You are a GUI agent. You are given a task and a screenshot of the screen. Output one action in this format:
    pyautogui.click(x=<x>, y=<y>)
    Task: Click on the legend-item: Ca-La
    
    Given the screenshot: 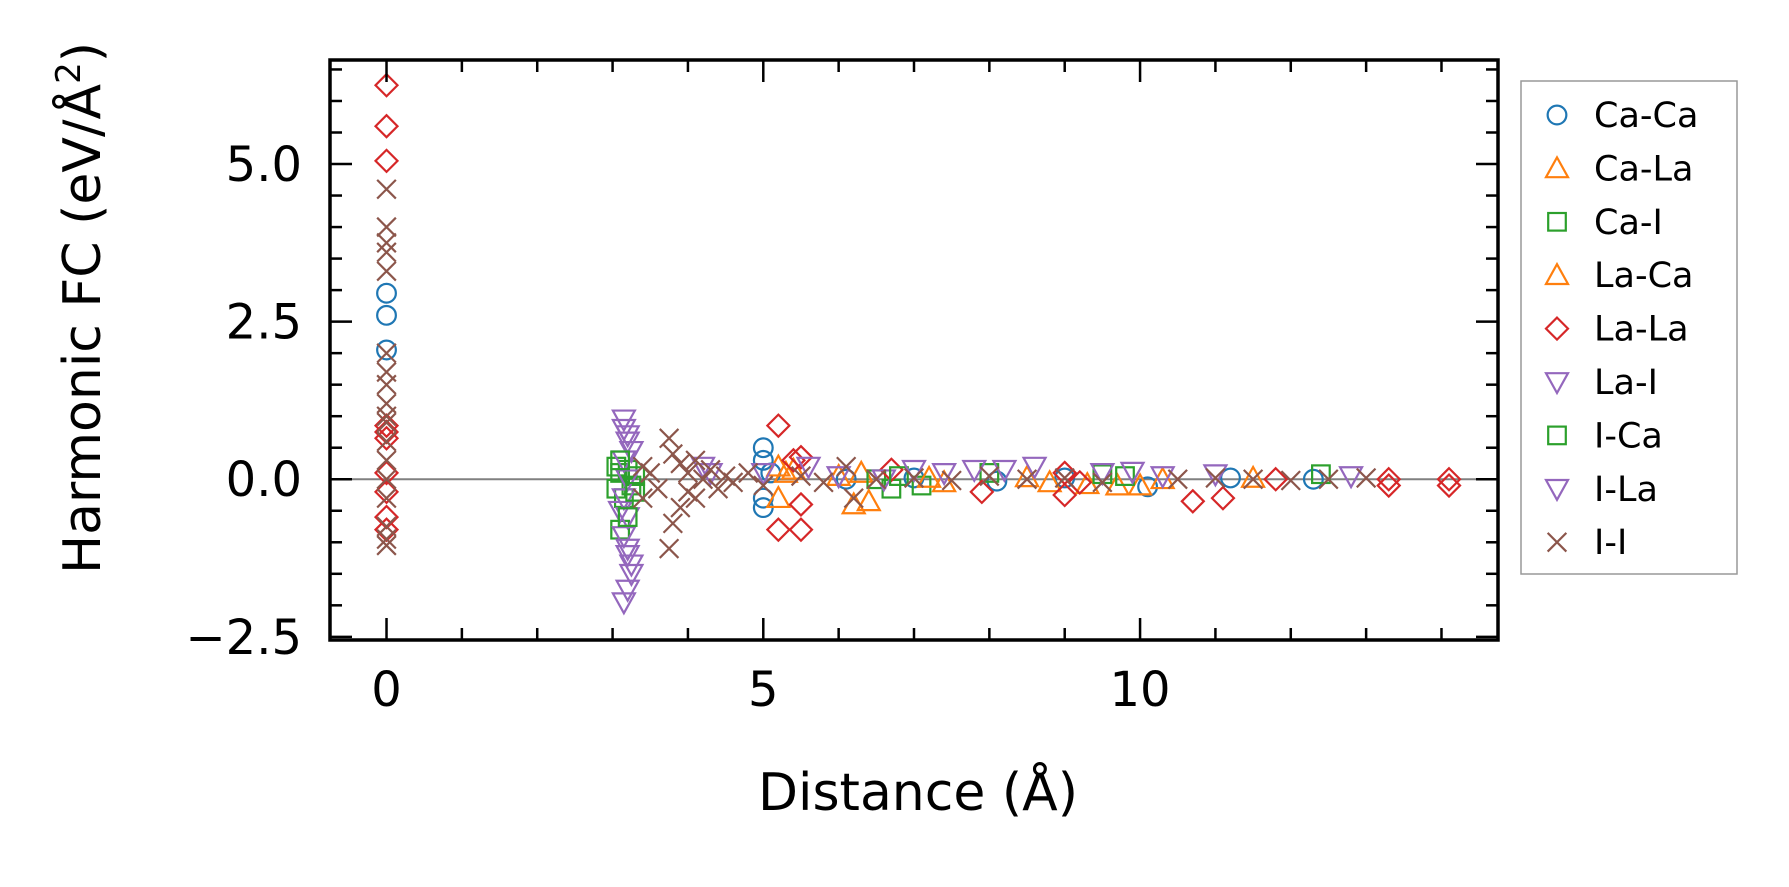 What is the action you would take?
    pyautogui.click(x=1618, y=169)
    